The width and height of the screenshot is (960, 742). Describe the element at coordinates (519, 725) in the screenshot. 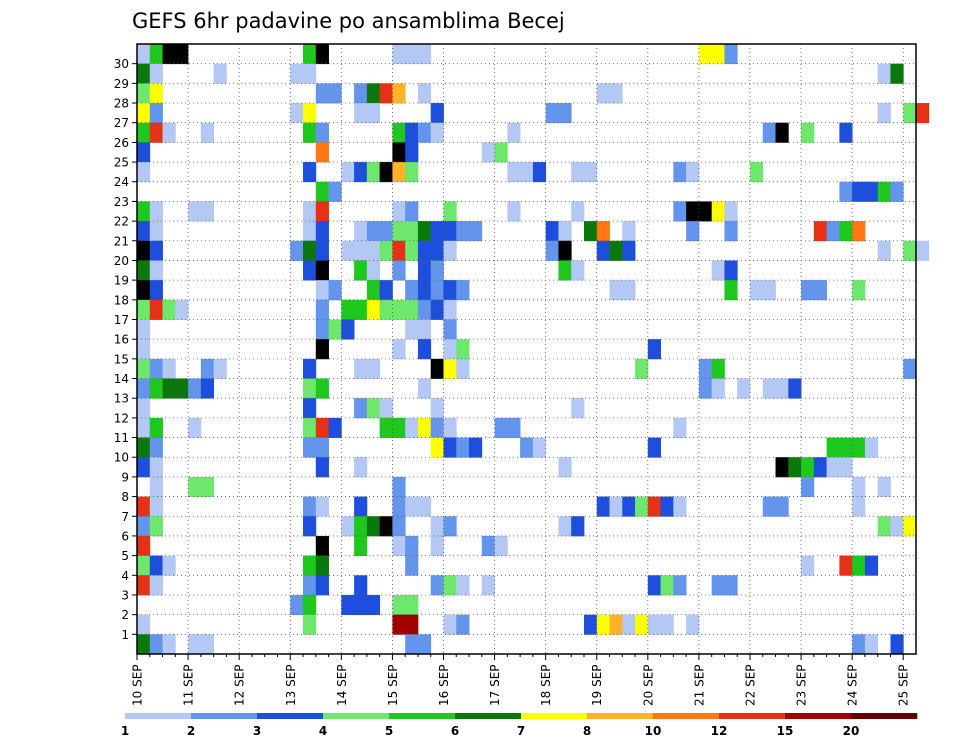

I see `colorbar: 1 2 3 4 5 6 7 8 10 12 15 20` at that location.